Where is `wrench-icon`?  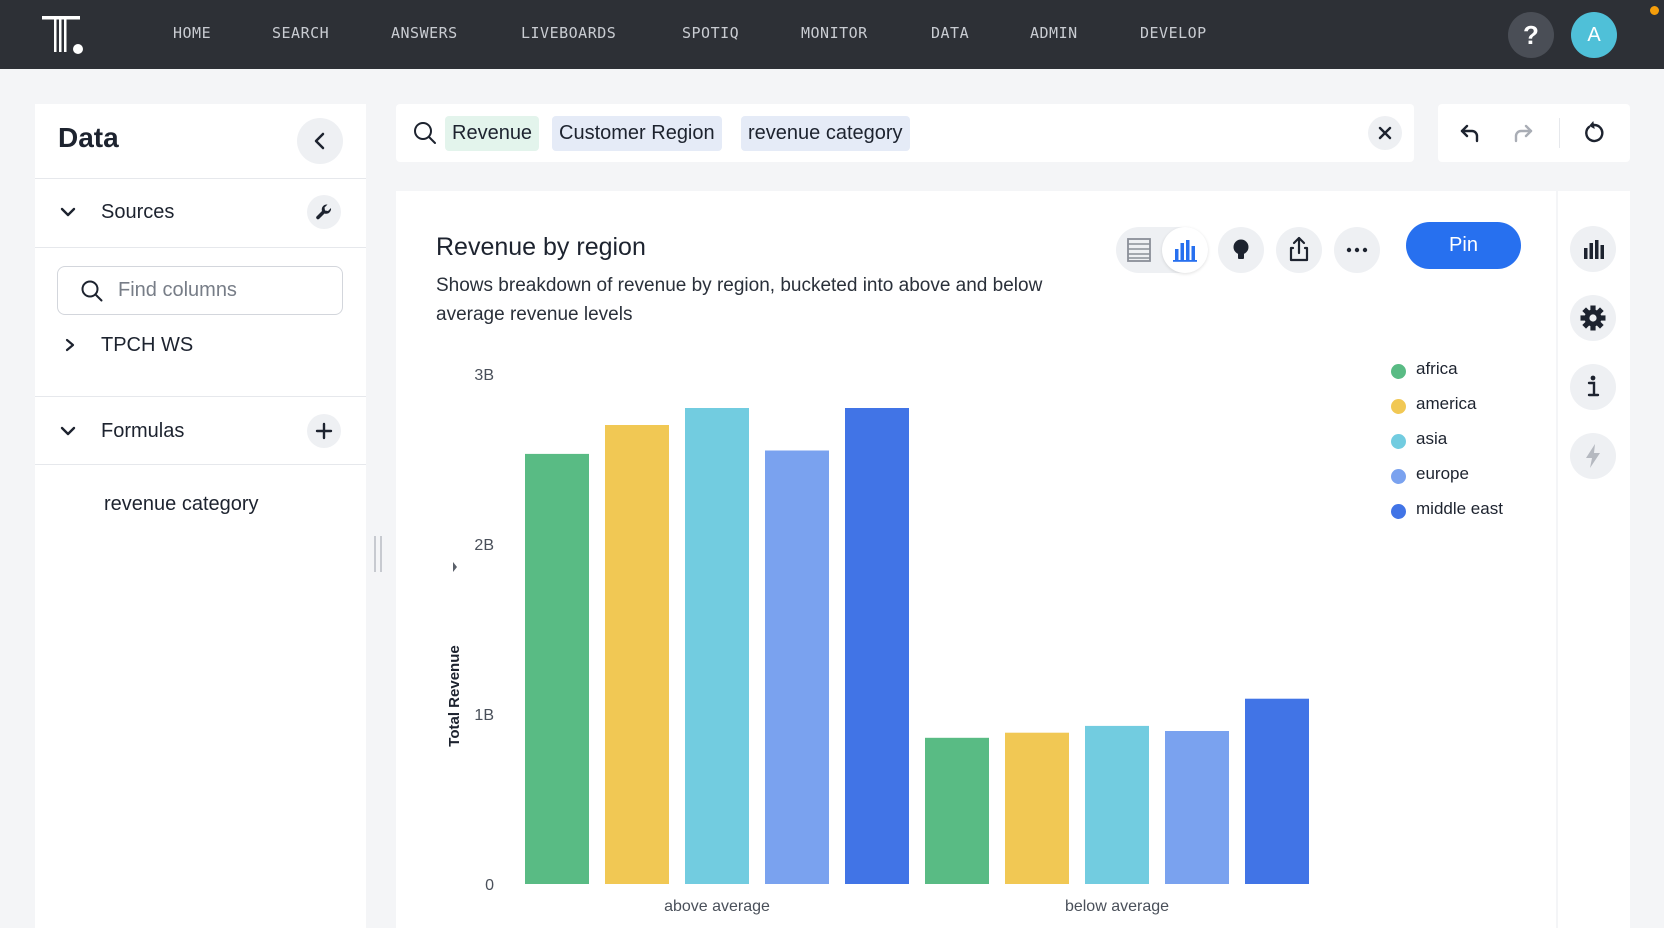 wrench-icon is located at coordinates (324, 212).